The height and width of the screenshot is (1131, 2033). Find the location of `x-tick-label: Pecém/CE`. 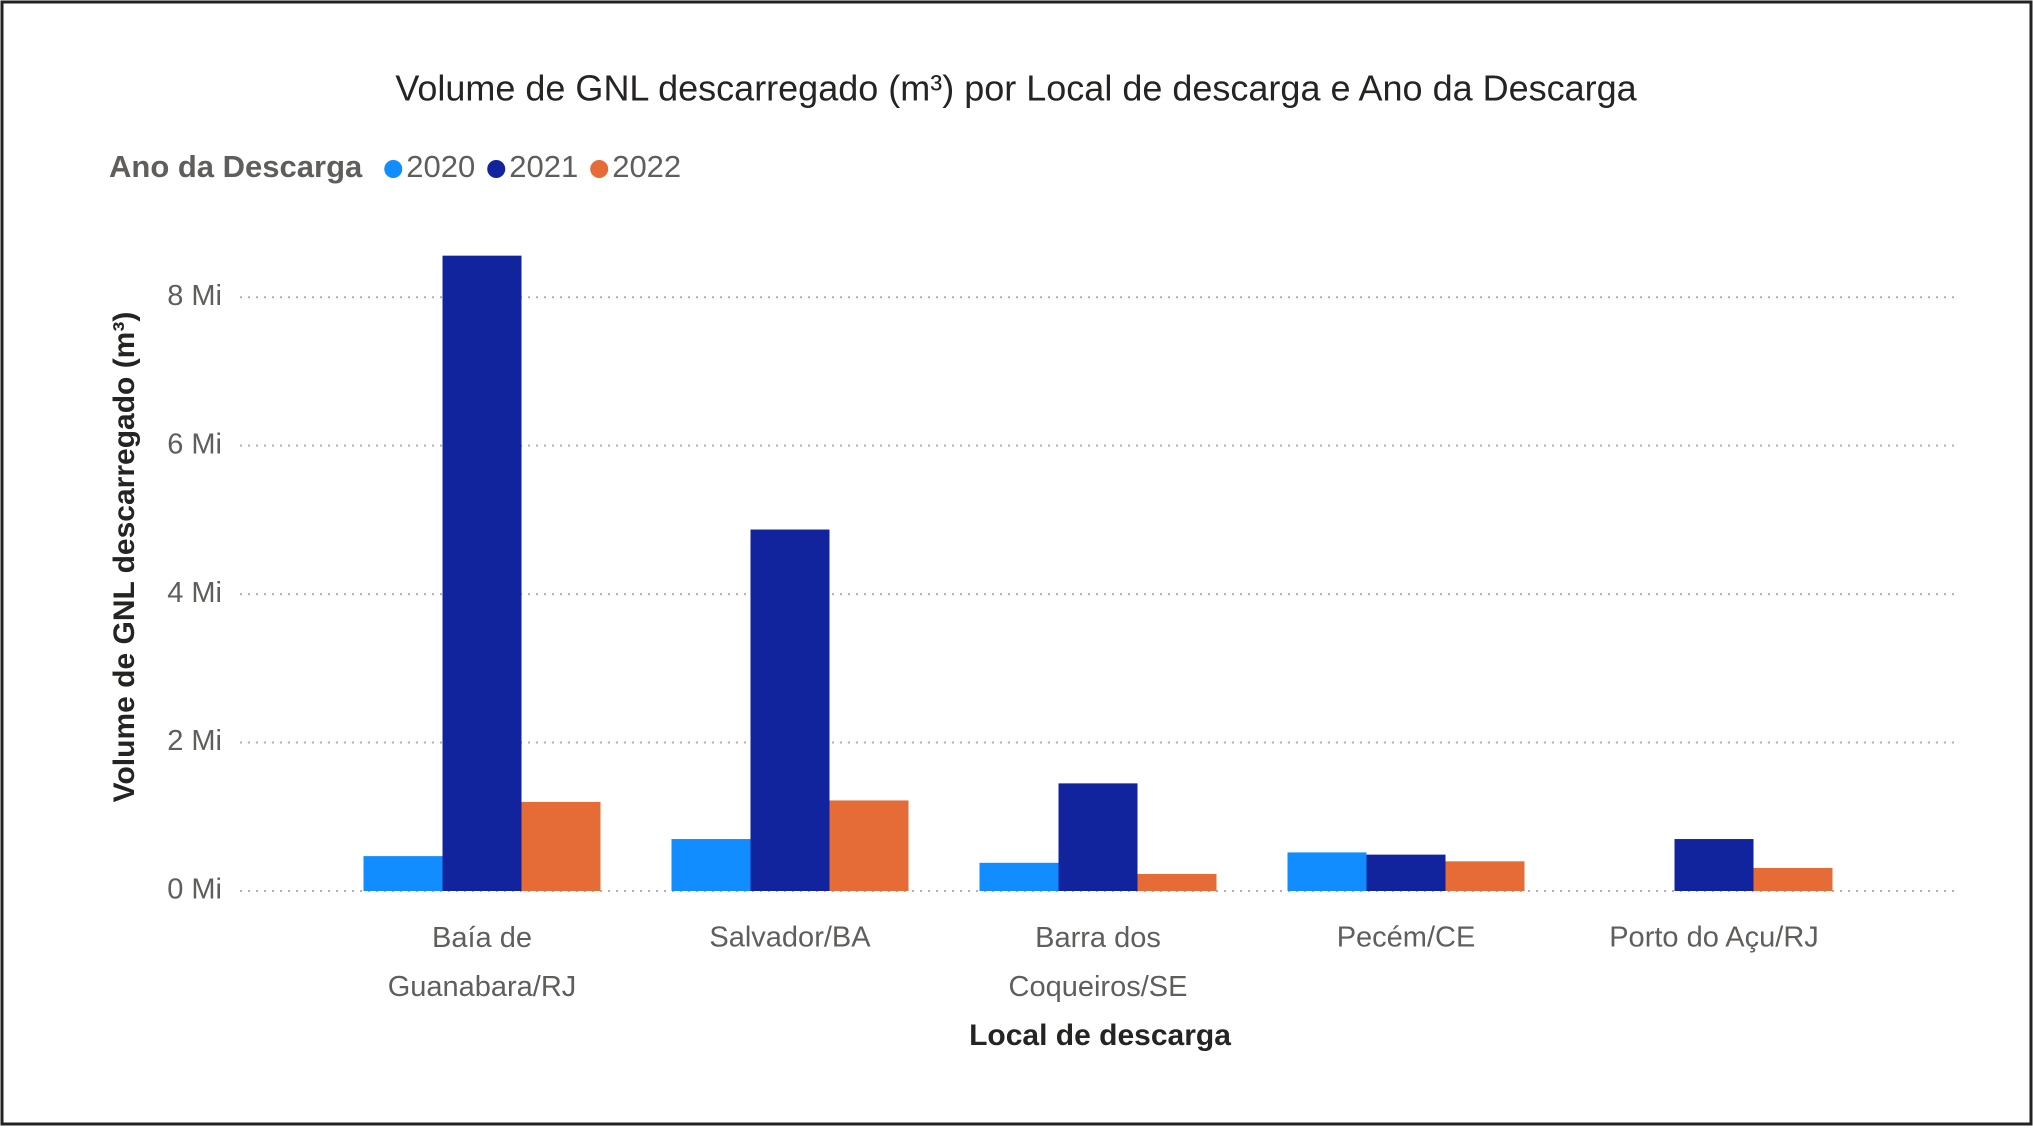

x-tick-label: Pecém/CE is located at coordinates (1406, 938).